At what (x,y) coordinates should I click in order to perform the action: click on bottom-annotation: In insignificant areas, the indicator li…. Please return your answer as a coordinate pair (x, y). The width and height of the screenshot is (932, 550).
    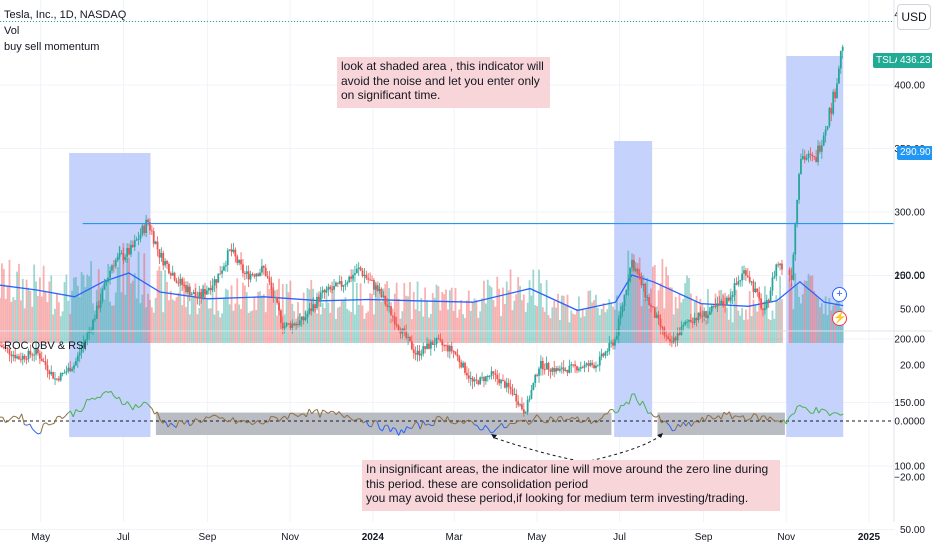
    Looking at the image, I should click on (571, 485).